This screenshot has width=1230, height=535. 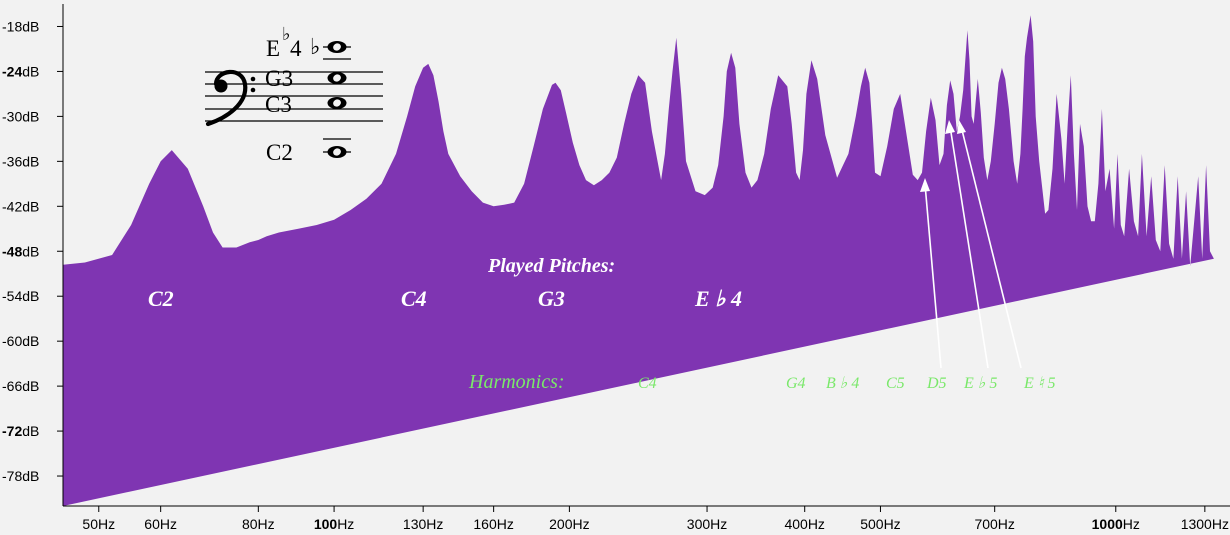 I want to click on arrow-d5, so click(x=933, y=276).